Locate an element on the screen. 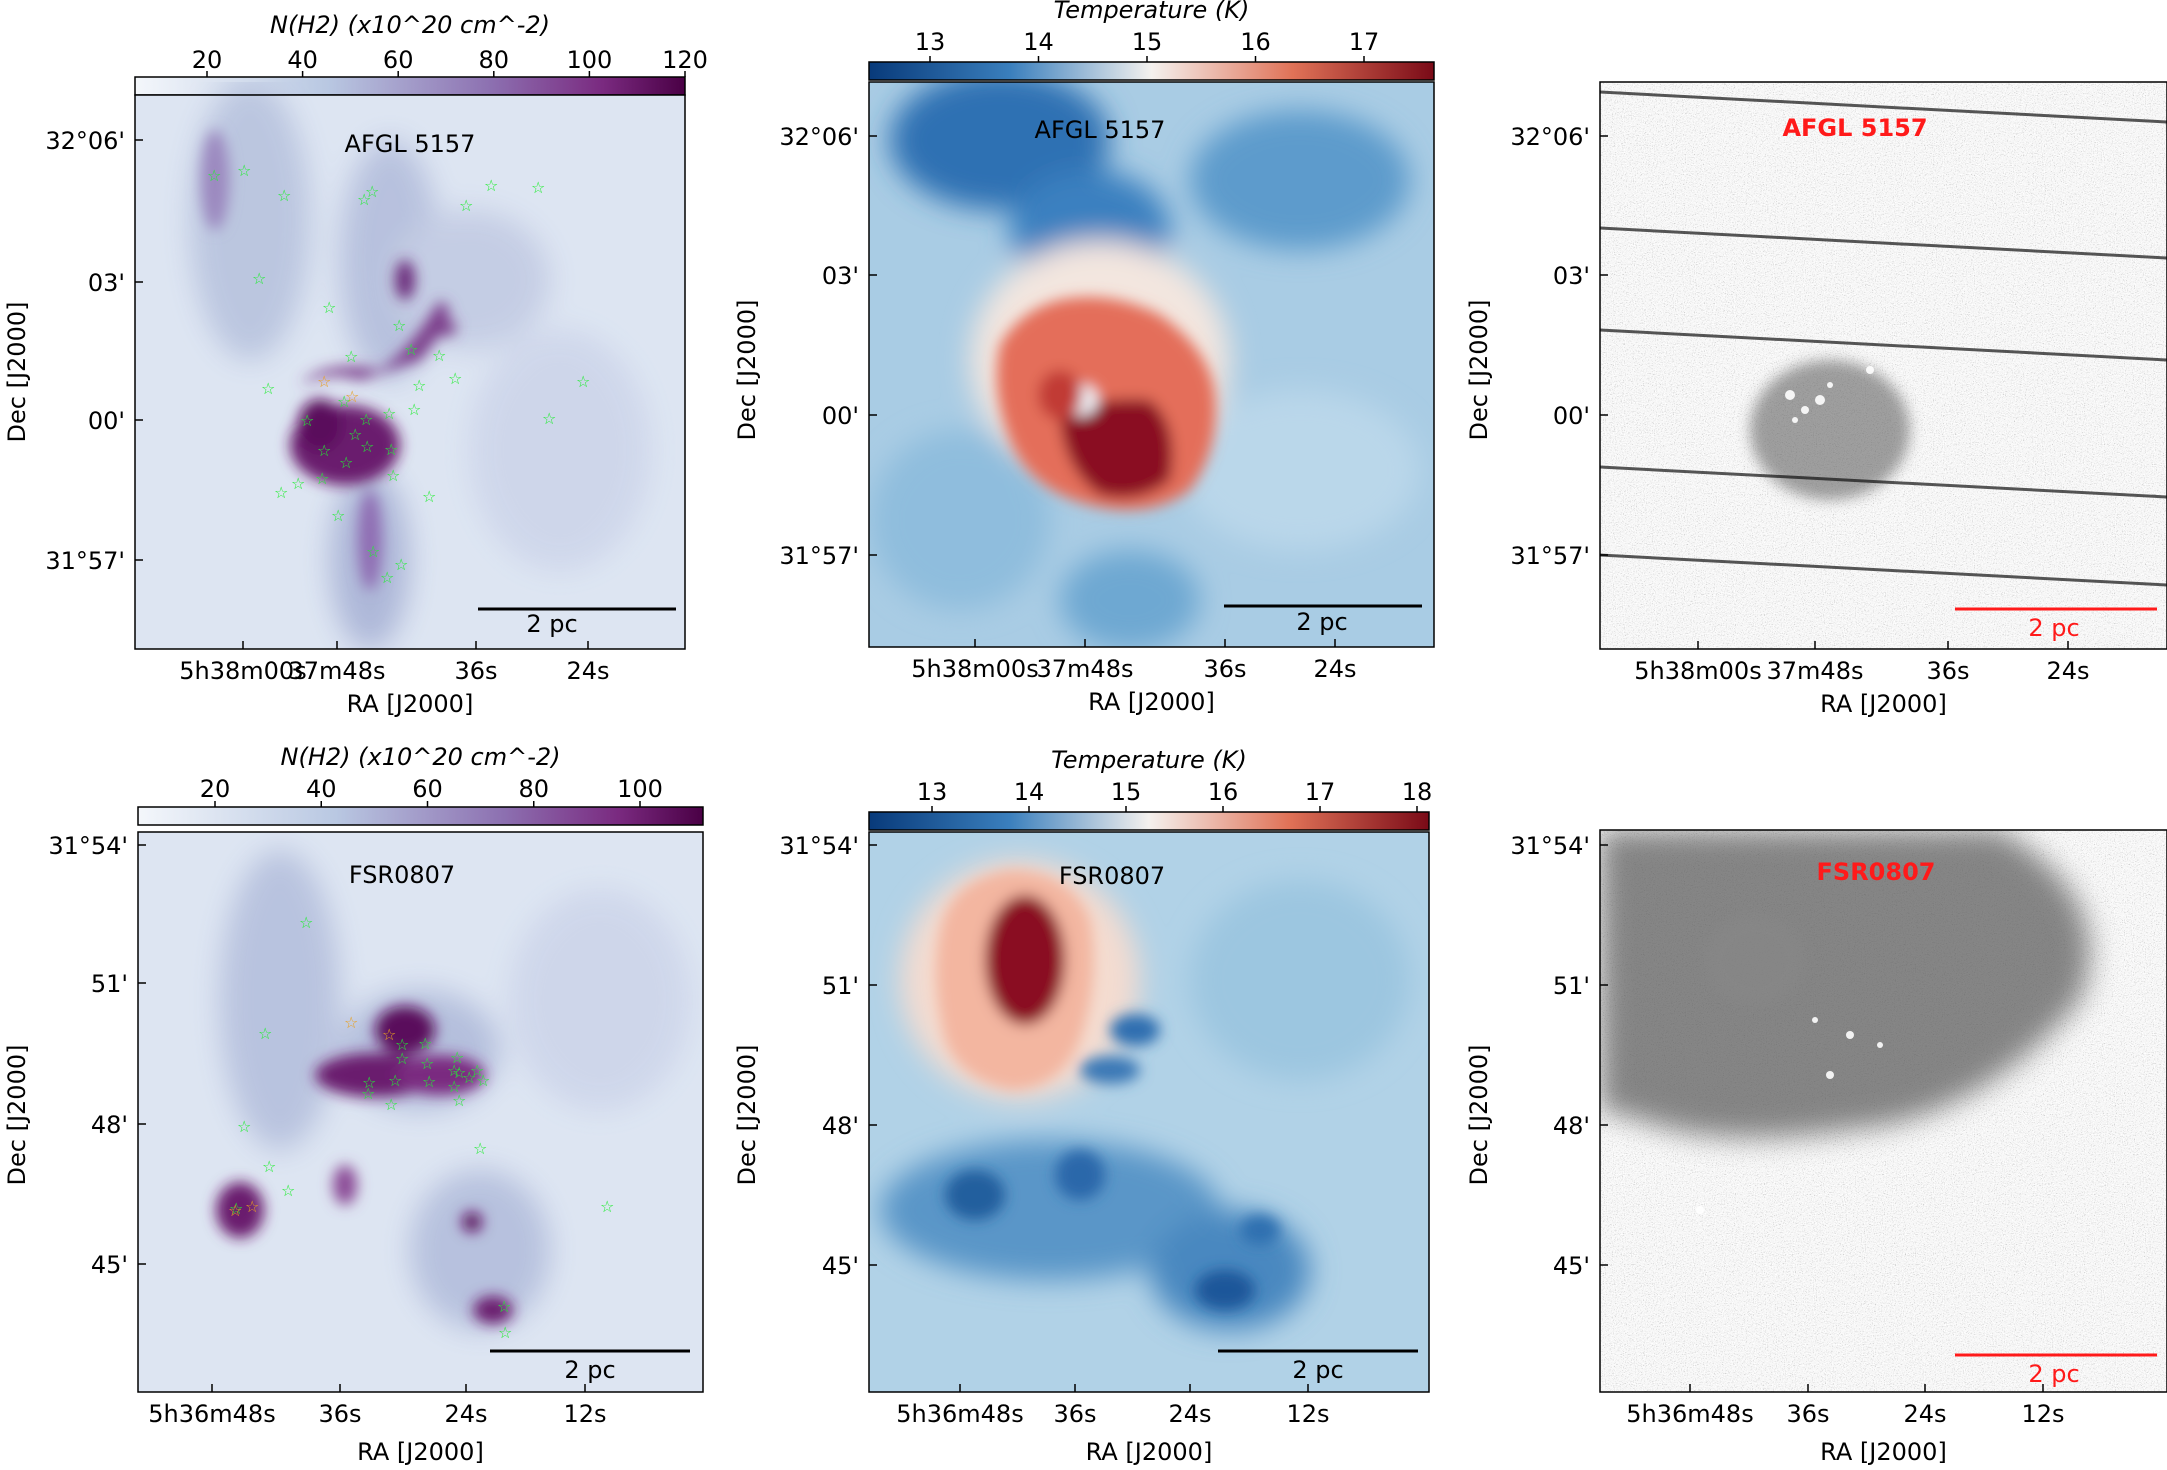  colorbar-tick-label: 60 is located at coordinates (427, 789).